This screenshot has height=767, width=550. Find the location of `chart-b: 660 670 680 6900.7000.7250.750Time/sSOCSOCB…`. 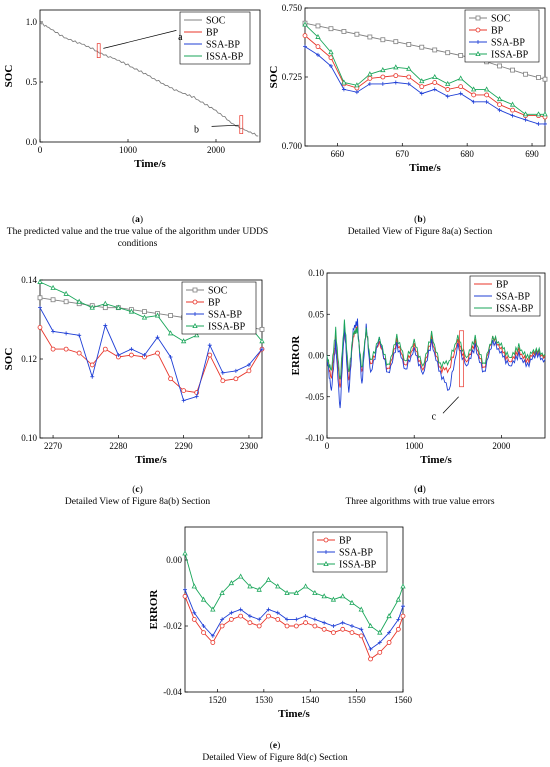

chart-b: 660 670 680 6900.7000.7250.750Time/sSOCSOCB… is located at coordinates (408, 88).